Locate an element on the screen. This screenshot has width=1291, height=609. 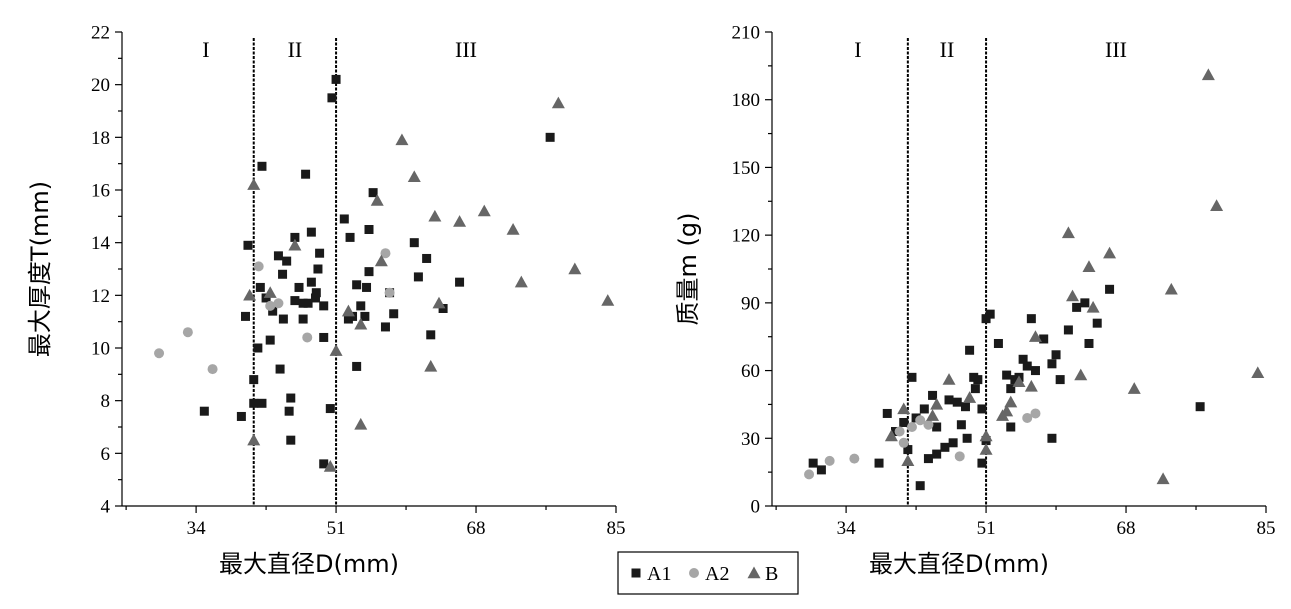
x-tick-label: 34 is located at coordinates (197, 528).